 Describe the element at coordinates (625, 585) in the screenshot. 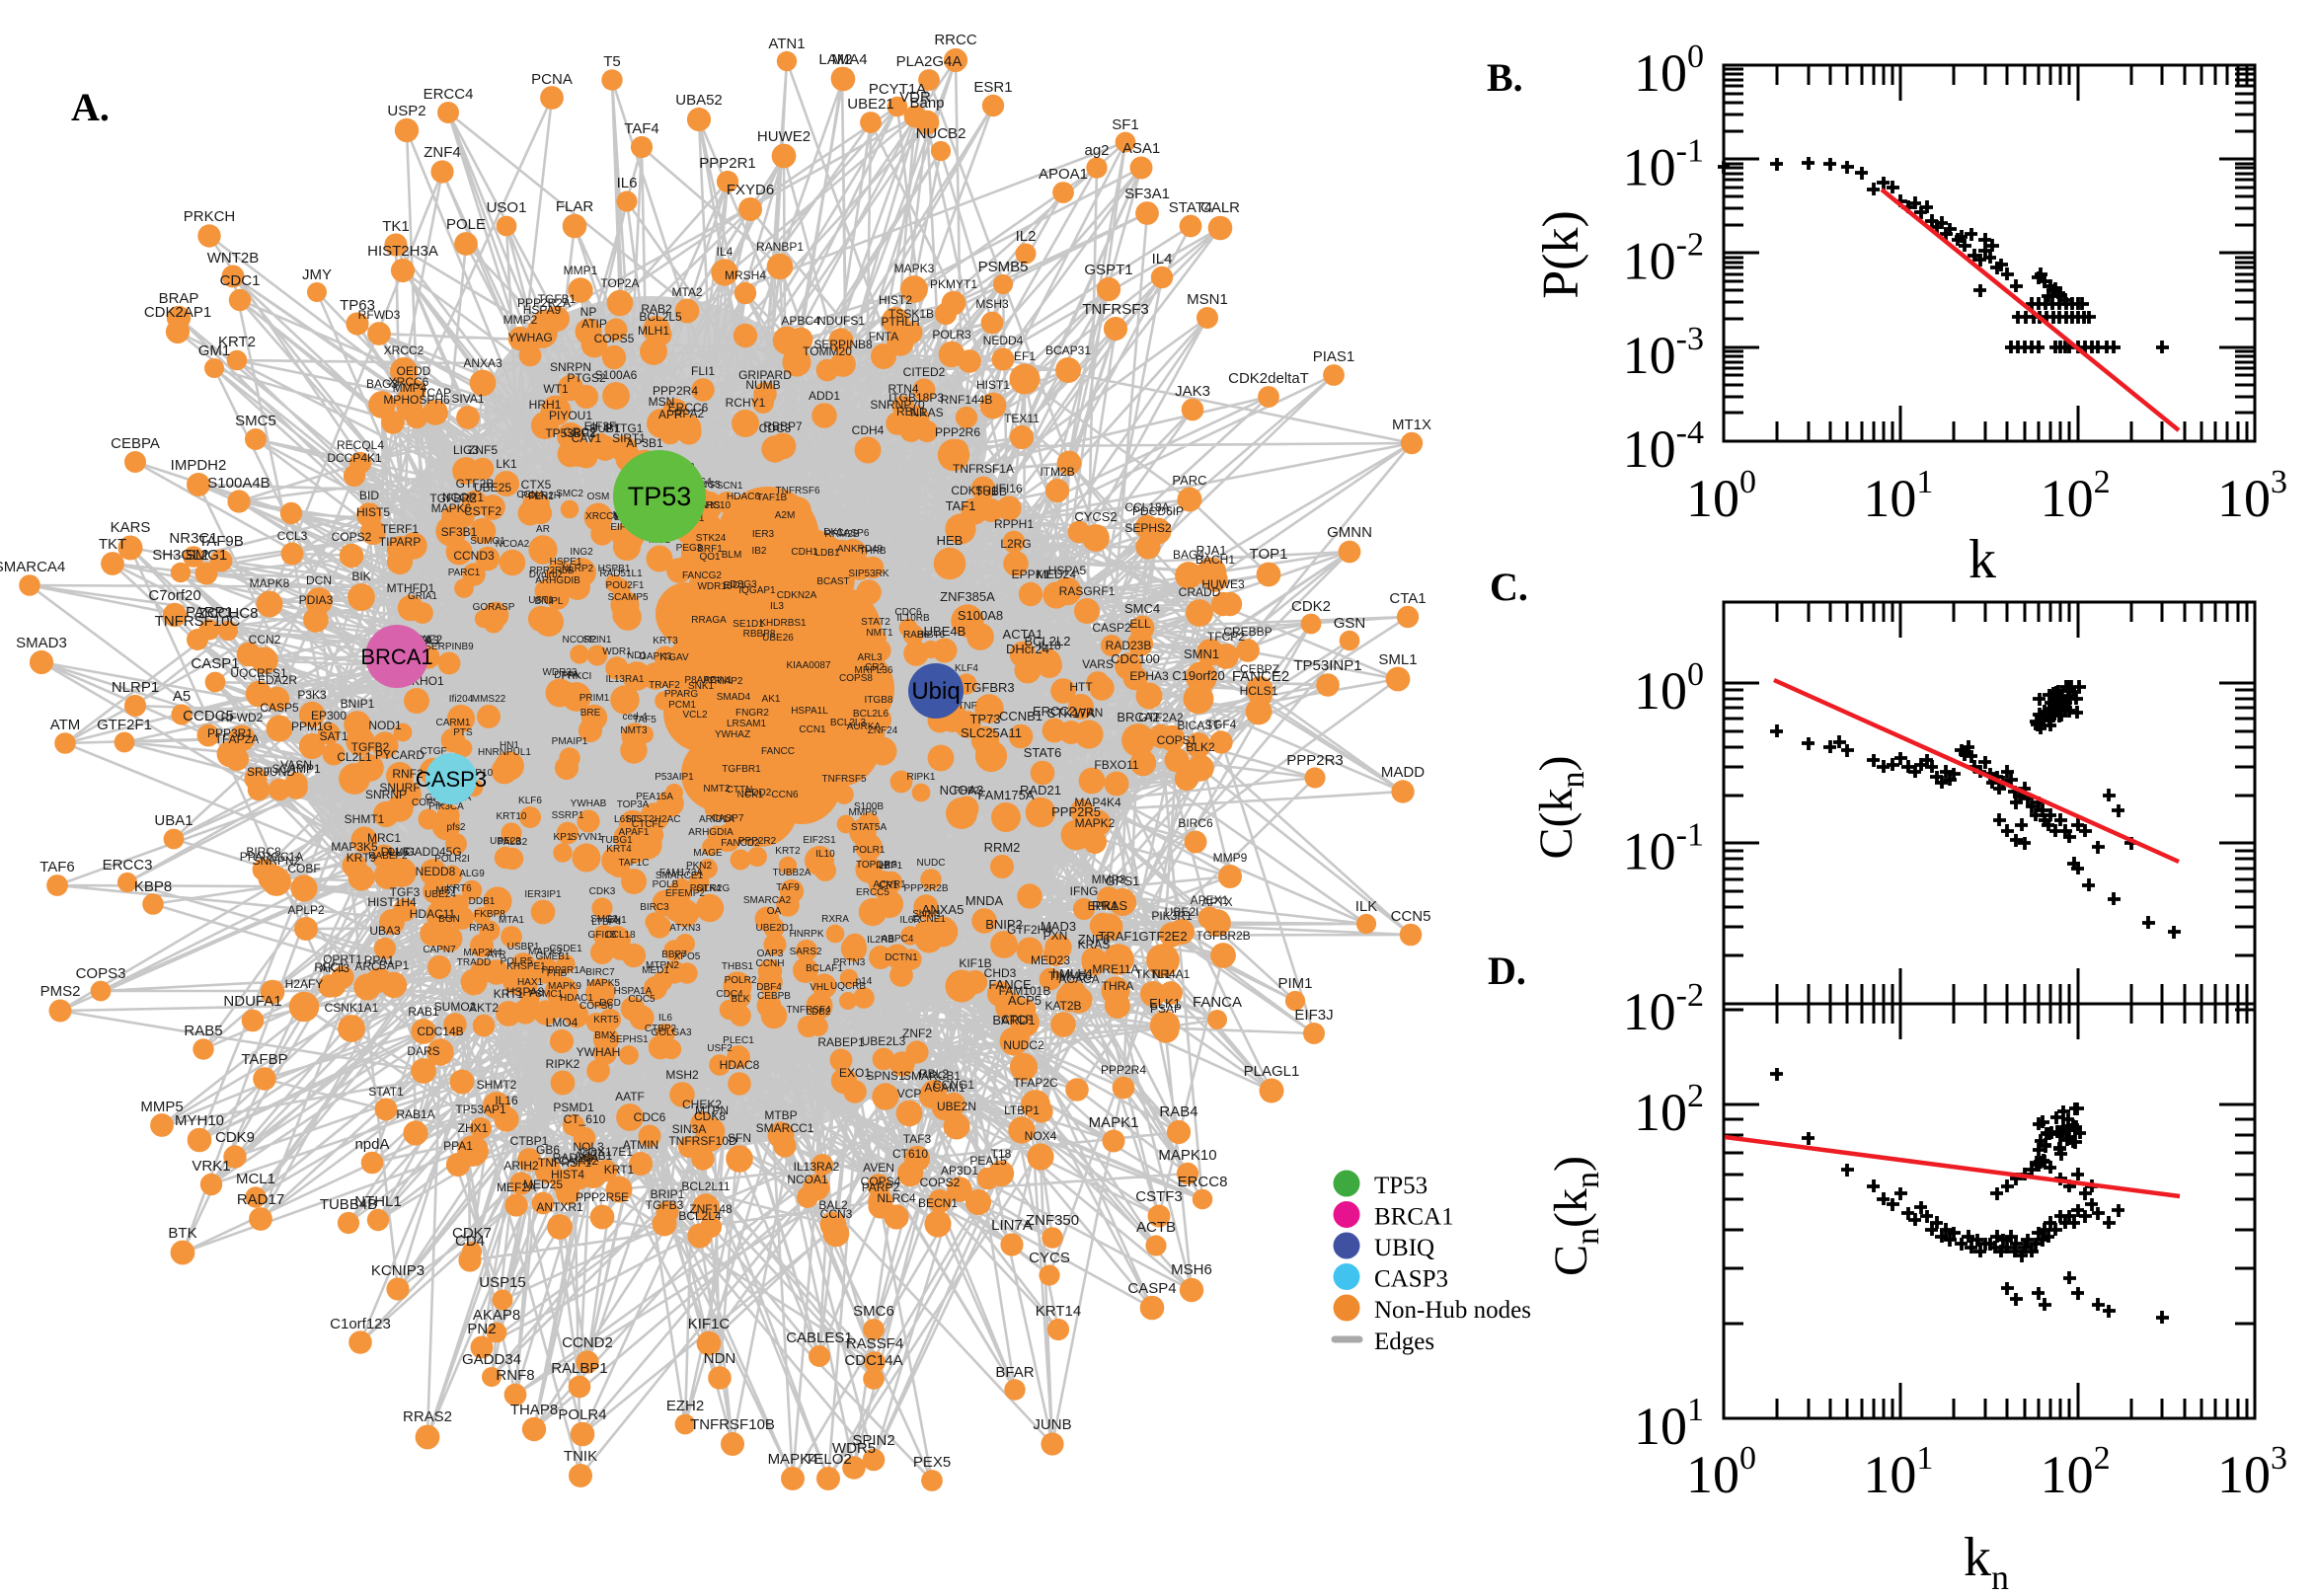

I see `svg-text: POU2F1` at that location.